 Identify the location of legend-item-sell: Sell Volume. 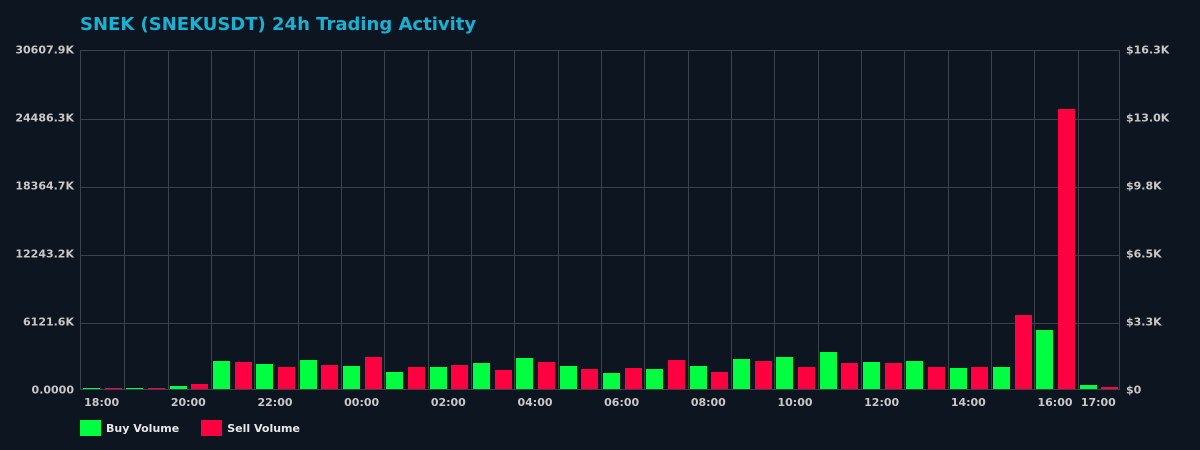
(250, 428).